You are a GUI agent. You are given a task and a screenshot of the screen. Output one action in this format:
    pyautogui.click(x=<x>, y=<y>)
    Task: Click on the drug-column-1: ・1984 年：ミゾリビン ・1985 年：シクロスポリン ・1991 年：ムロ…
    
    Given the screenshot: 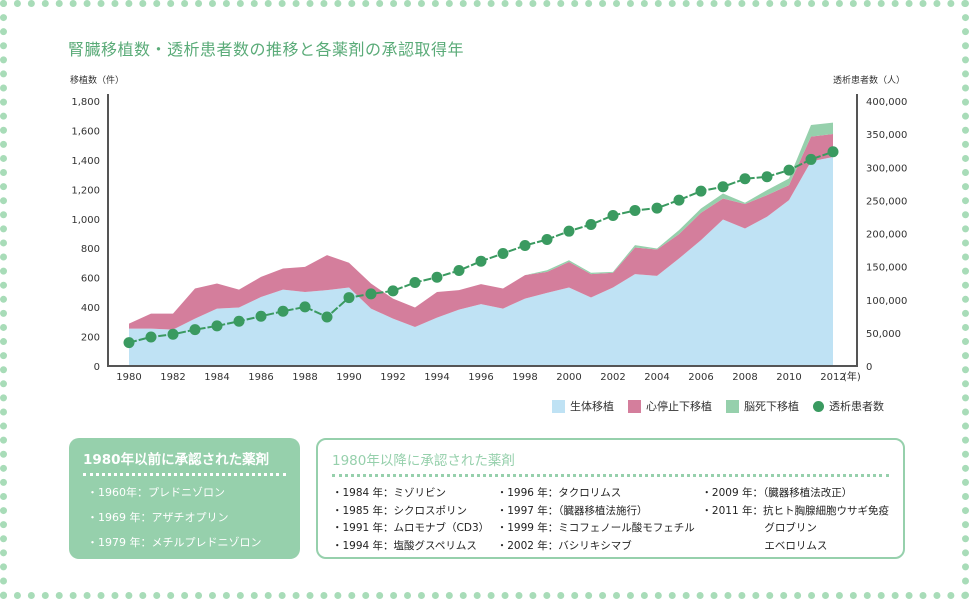 What is the action you would take?
    pyautogui.click(x=414, y=520)
    